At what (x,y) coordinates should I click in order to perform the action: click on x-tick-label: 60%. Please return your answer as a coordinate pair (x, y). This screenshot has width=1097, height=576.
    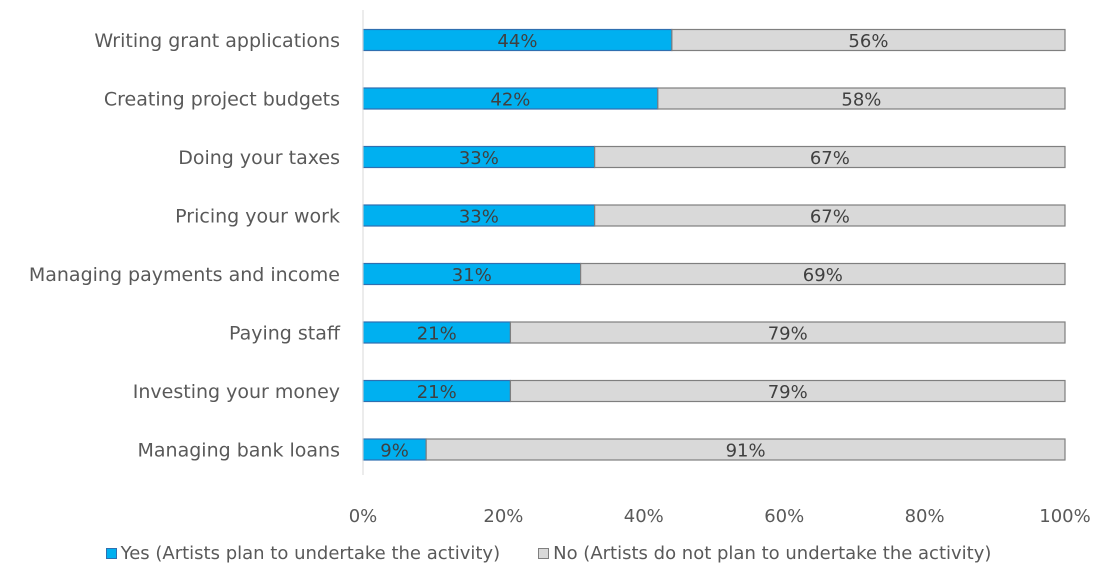
    Looking at the image, I should click on (784, 516).